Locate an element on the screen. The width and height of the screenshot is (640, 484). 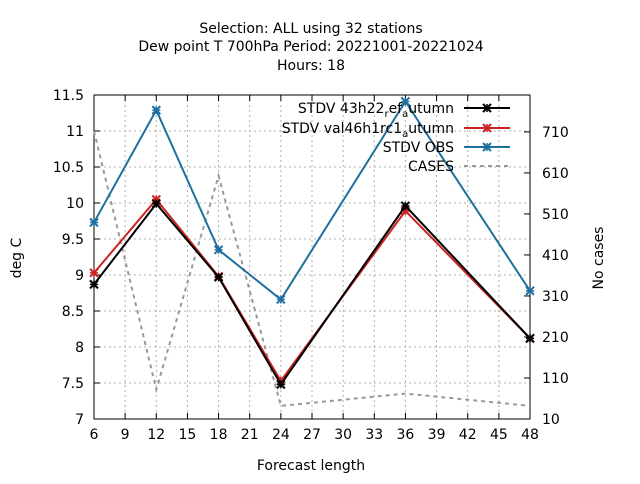
y-tick-label: 7.5 is located at coordinates (73, 384).